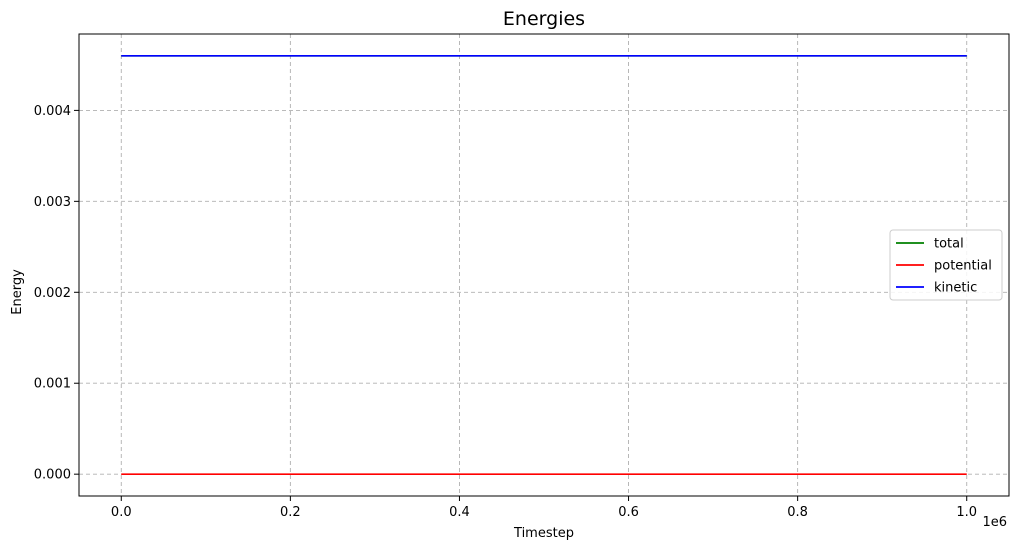  Describe the element at coordinates (52, 293) in the screenshot. I see `y-tick-label: 0.002` at that location.